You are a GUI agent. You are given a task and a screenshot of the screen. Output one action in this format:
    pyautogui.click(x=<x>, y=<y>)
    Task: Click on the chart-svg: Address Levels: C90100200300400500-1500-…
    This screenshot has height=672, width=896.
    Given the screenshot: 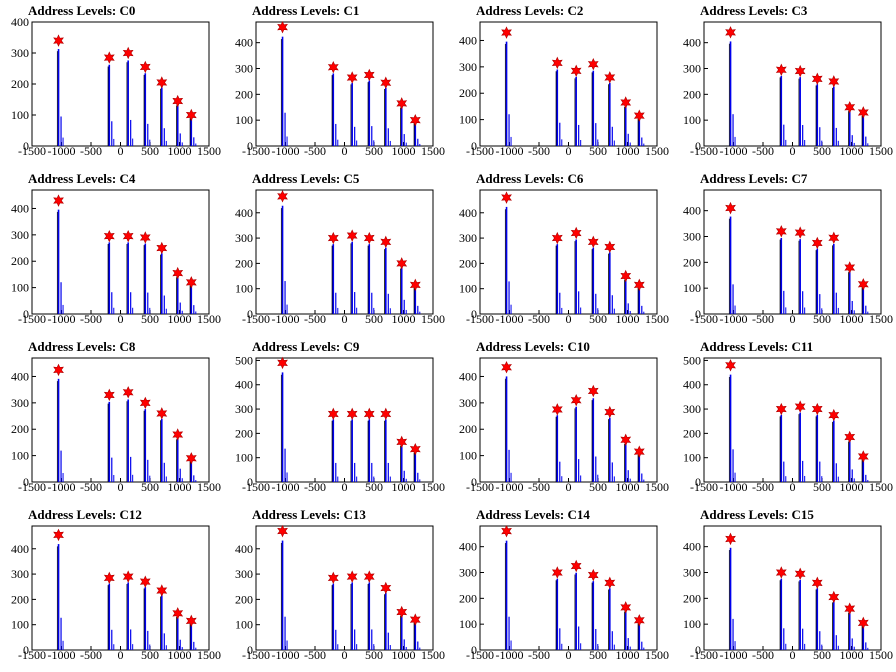 What is the action you would take?
    pyautogui.click(x=340, y=416)
    